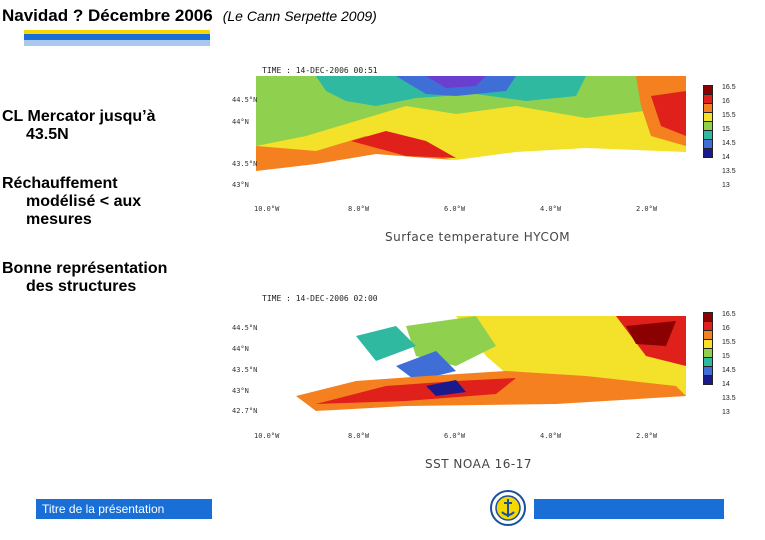  I want to click on band-blue, so click(117, 37).